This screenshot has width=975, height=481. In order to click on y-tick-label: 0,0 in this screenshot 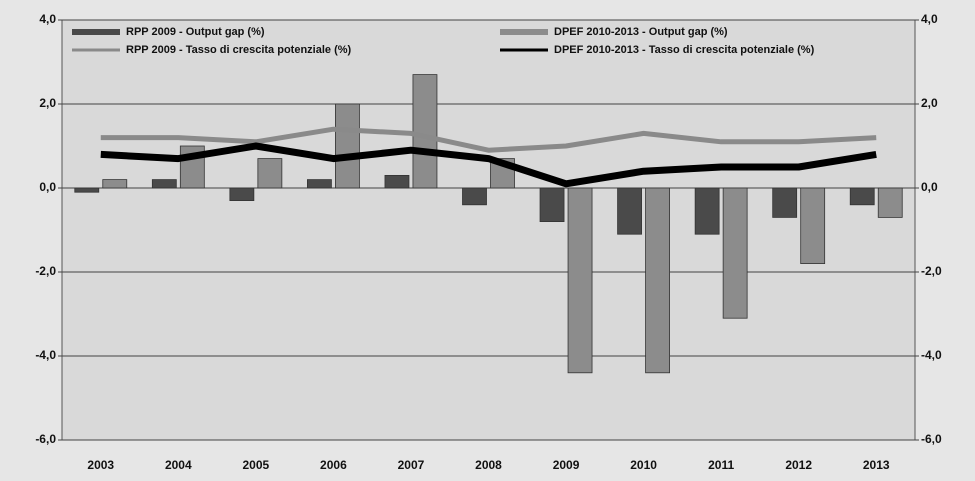, I will do `click(47, 187)`.